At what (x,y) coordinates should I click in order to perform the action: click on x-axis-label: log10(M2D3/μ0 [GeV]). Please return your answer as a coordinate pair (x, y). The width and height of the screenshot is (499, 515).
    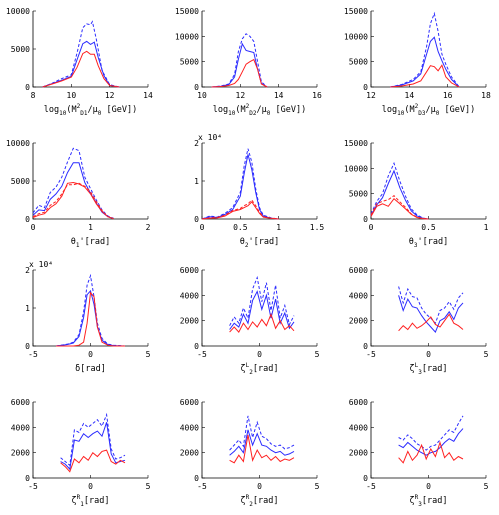
    Looking at the image, I should click on (428, 110).